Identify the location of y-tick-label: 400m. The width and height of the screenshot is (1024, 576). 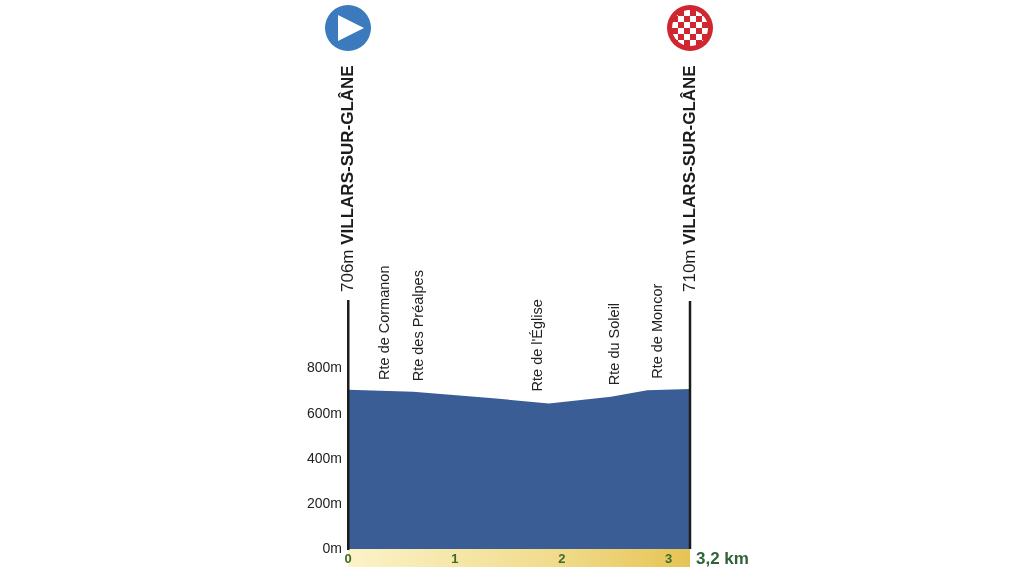
(324, 457).